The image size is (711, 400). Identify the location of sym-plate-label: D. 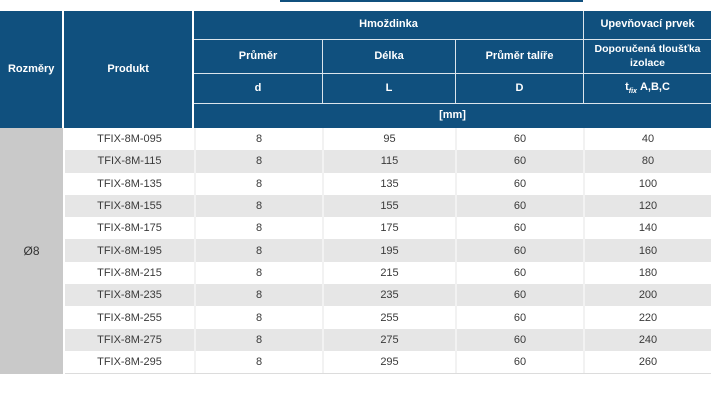
(519, 87).